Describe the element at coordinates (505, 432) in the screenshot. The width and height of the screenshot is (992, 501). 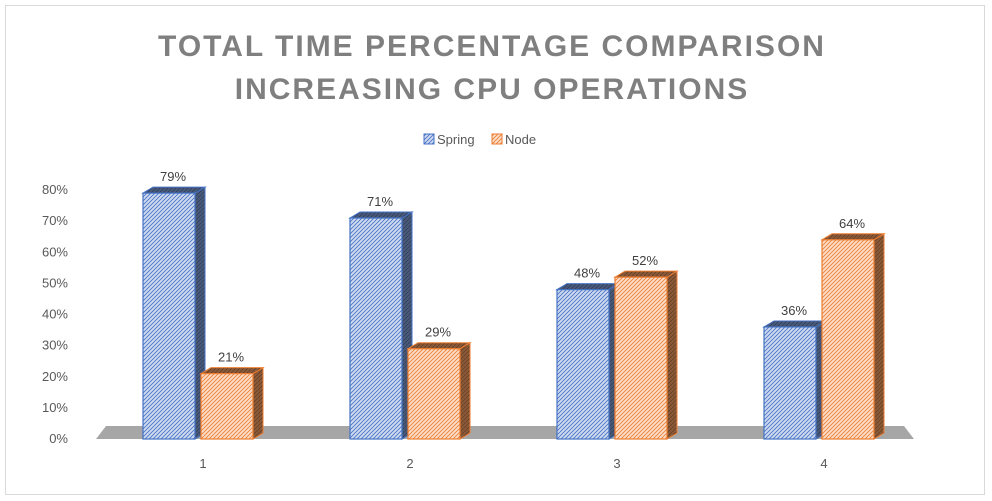
I see `chart-floor` at that location.